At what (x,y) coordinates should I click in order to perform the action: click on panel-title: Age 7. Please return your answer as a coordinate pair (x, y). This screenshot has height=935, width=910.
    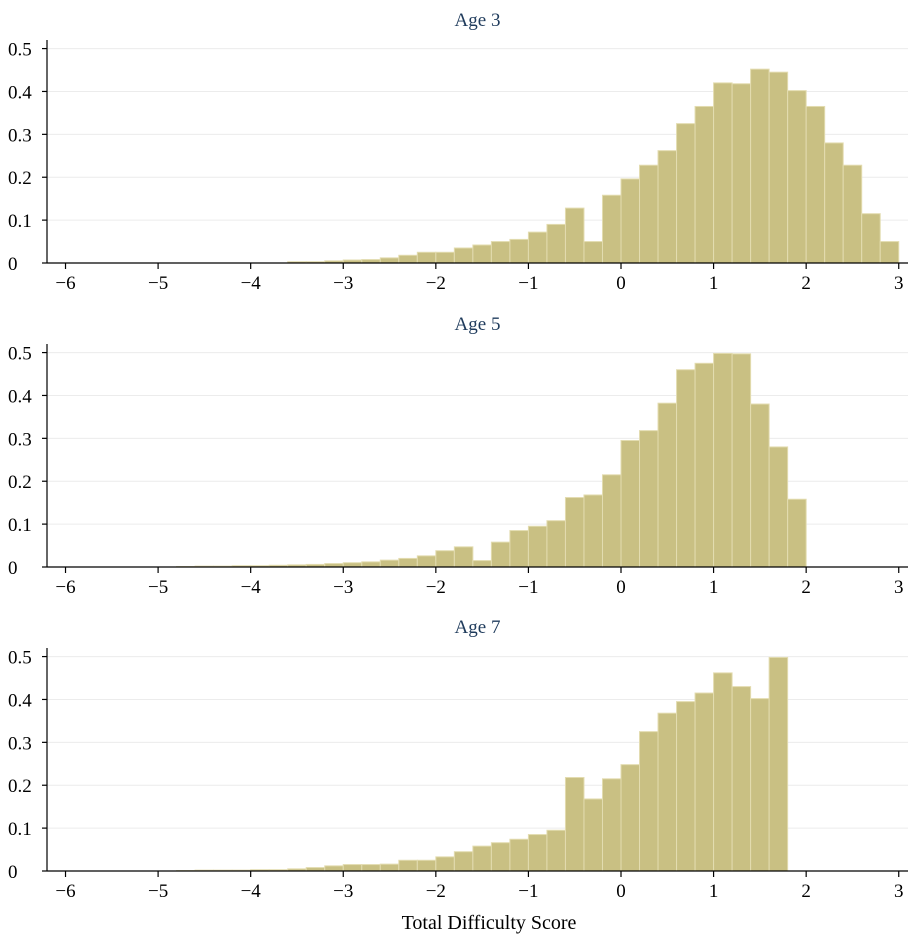
    Looking at the image, I should click on (478, 627).